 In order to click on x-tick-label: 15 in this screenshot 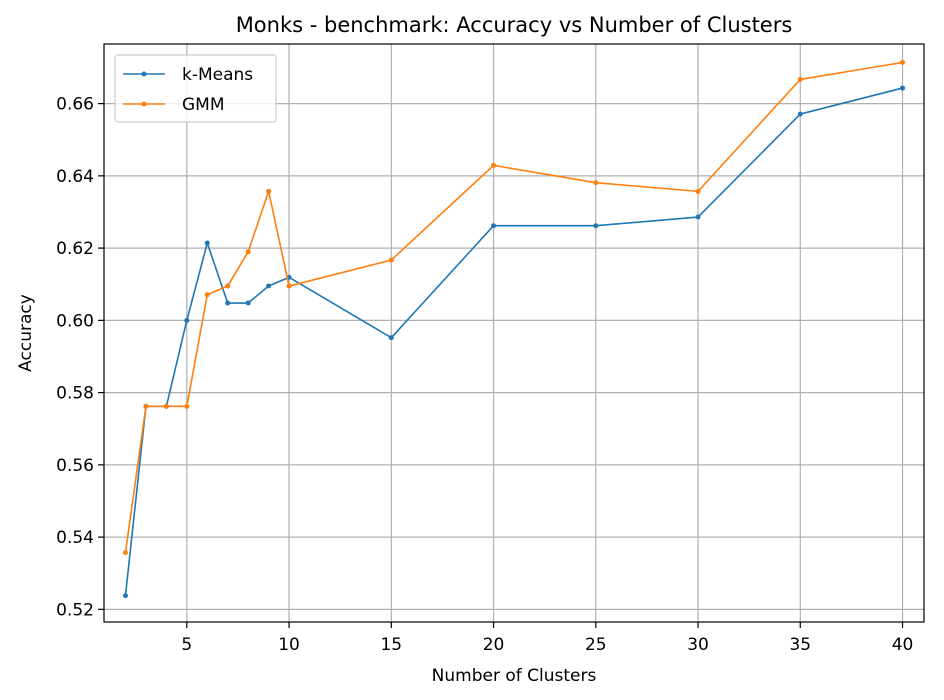, I will do `click(391, 645)`.